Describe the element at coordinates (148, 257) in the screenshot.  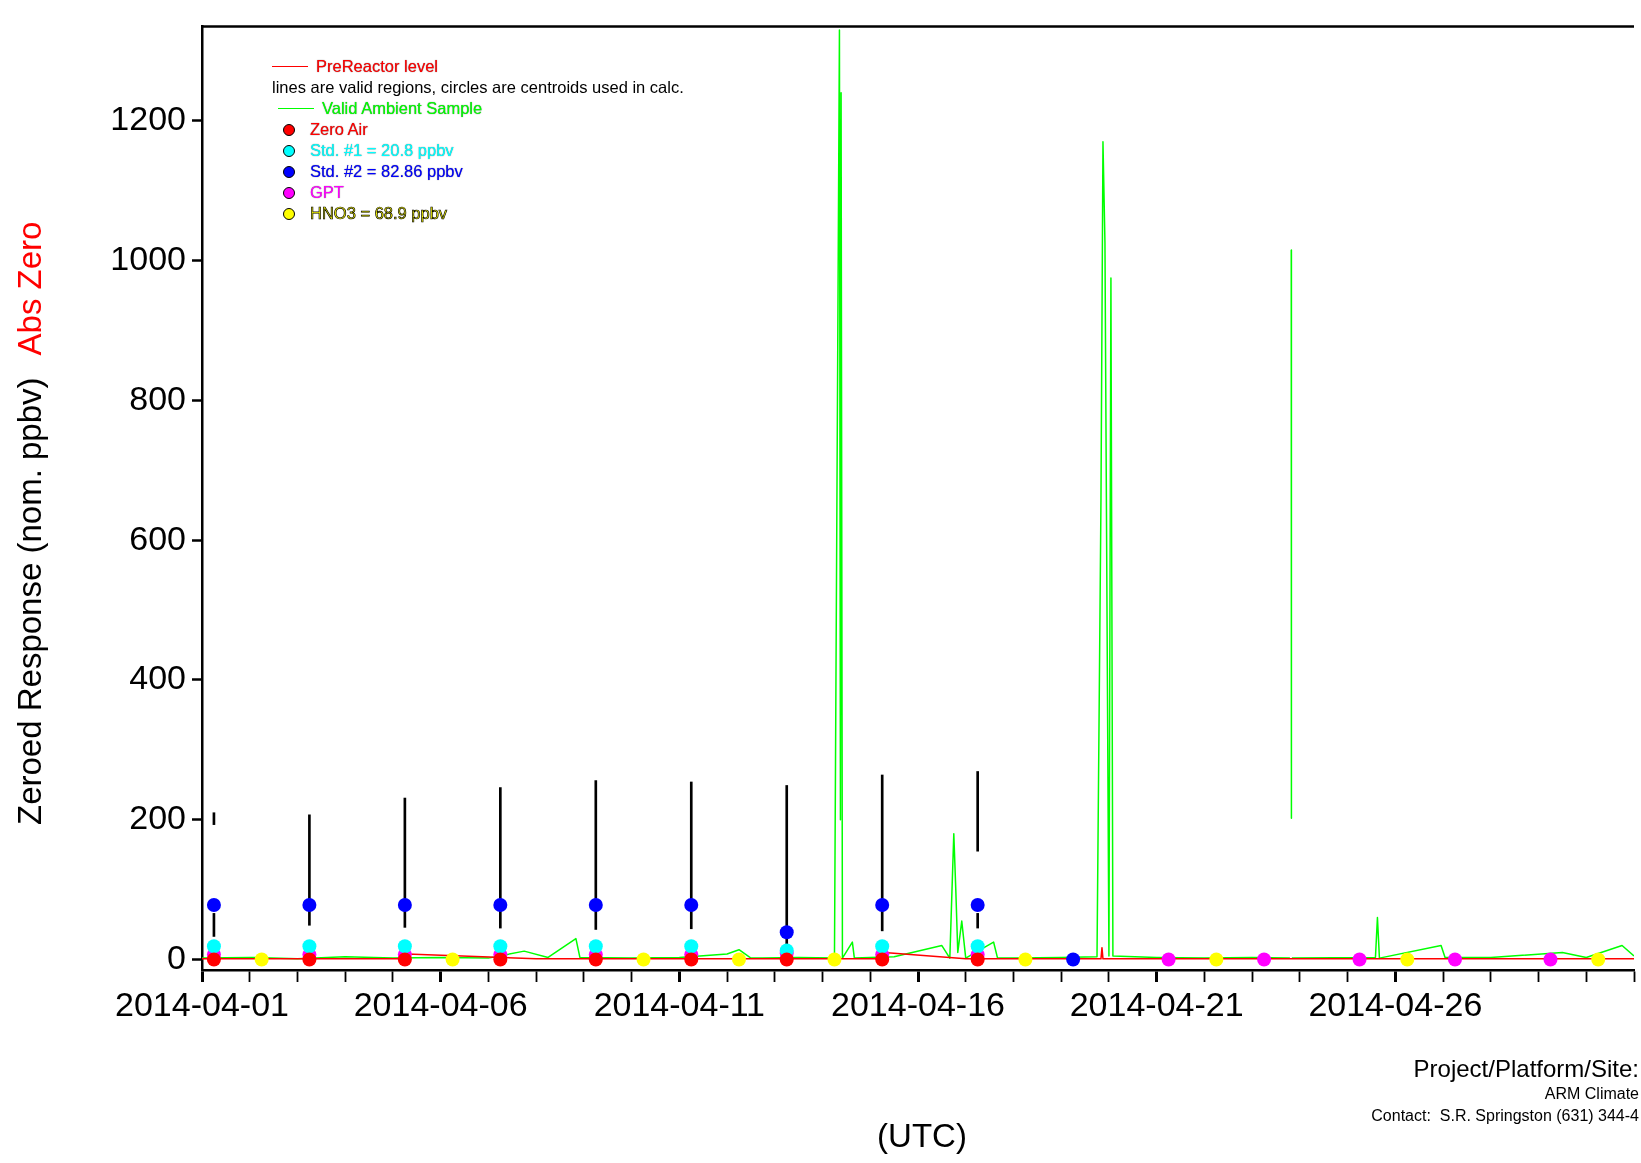
I see `y-tick-label: 1000` at that location.